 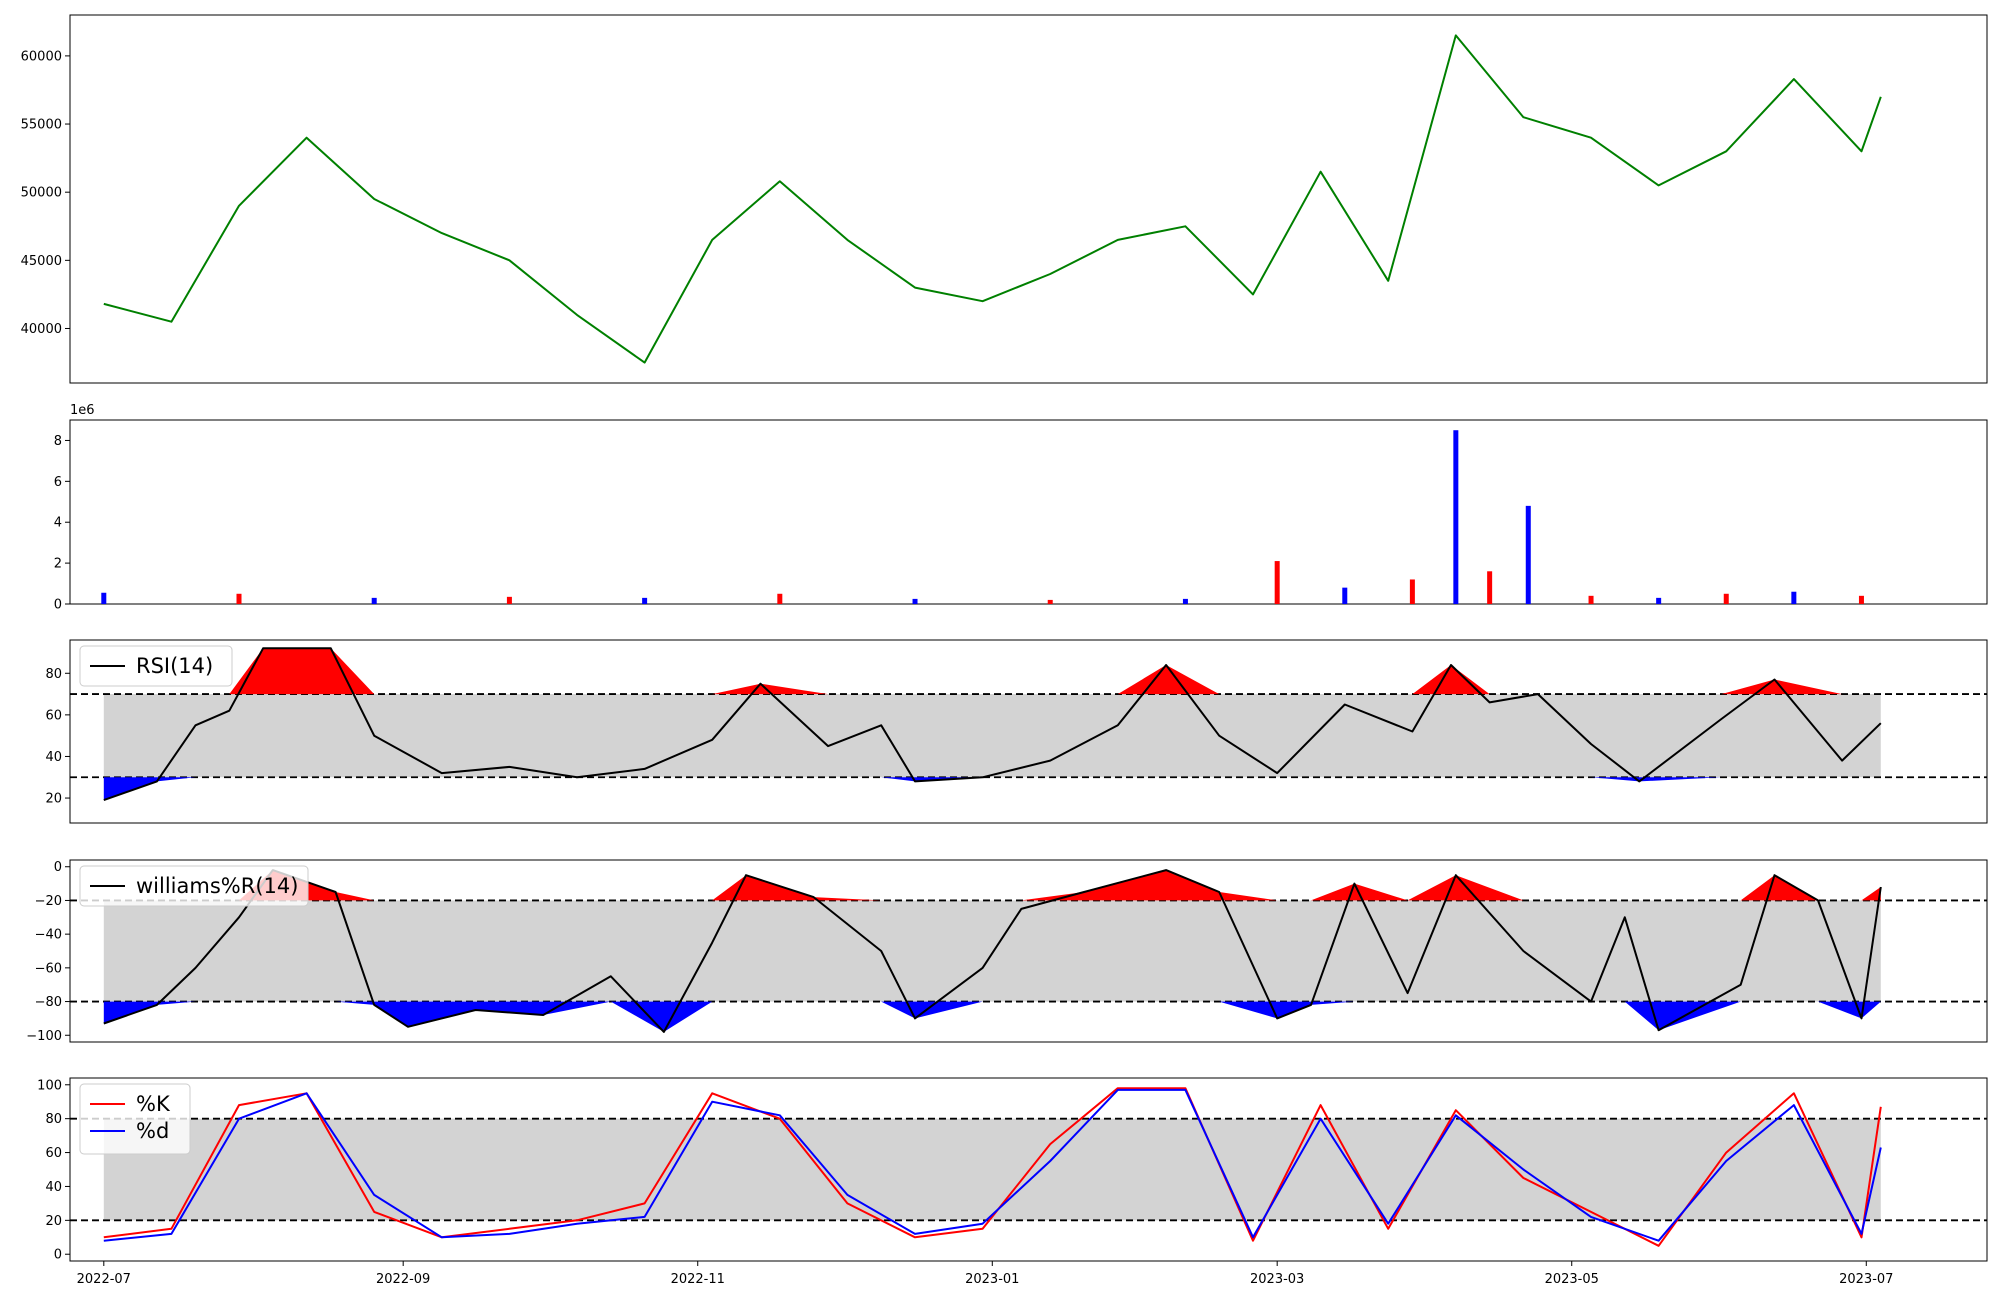 I want to click on williams-axes-frame, so click(x=1028, y=951).